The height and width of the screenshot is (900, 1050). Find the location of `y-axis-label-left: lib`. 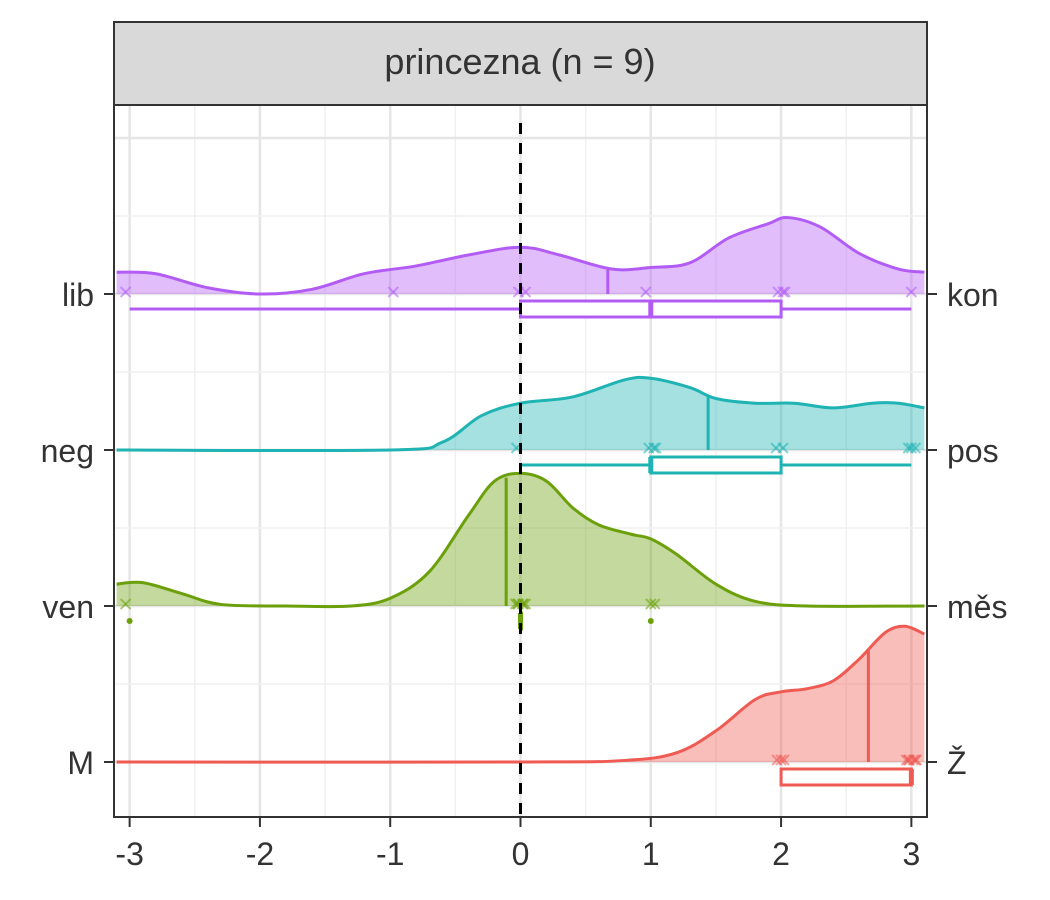

y-axis-label-left: lib is located at coordinates (78, 295).